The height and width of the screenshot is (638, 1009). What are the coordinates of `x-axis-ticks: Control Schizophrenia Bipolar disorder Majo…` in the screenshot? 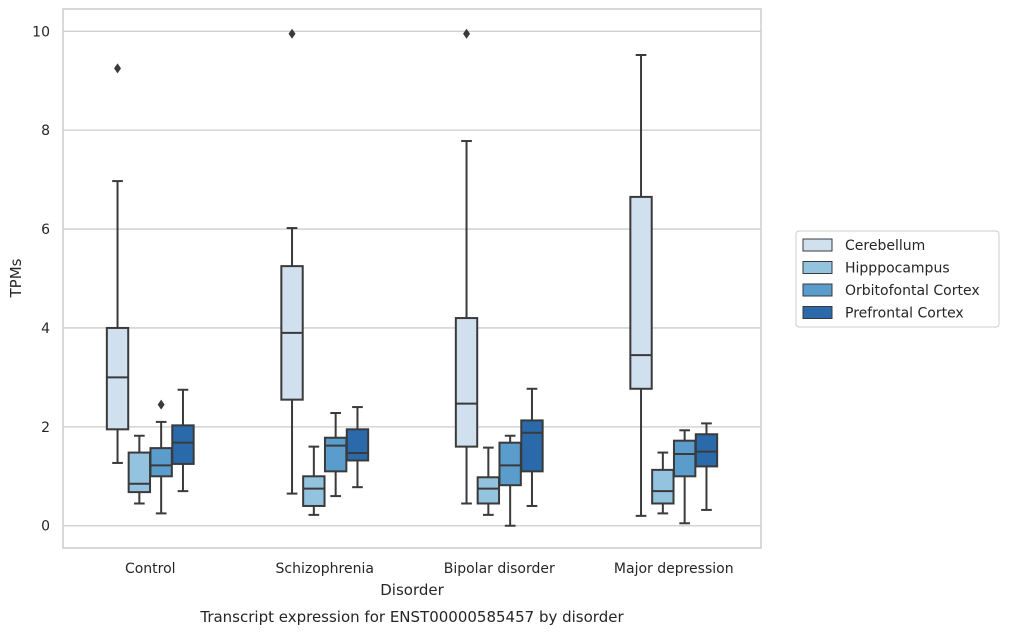 It's located at (429, 569).